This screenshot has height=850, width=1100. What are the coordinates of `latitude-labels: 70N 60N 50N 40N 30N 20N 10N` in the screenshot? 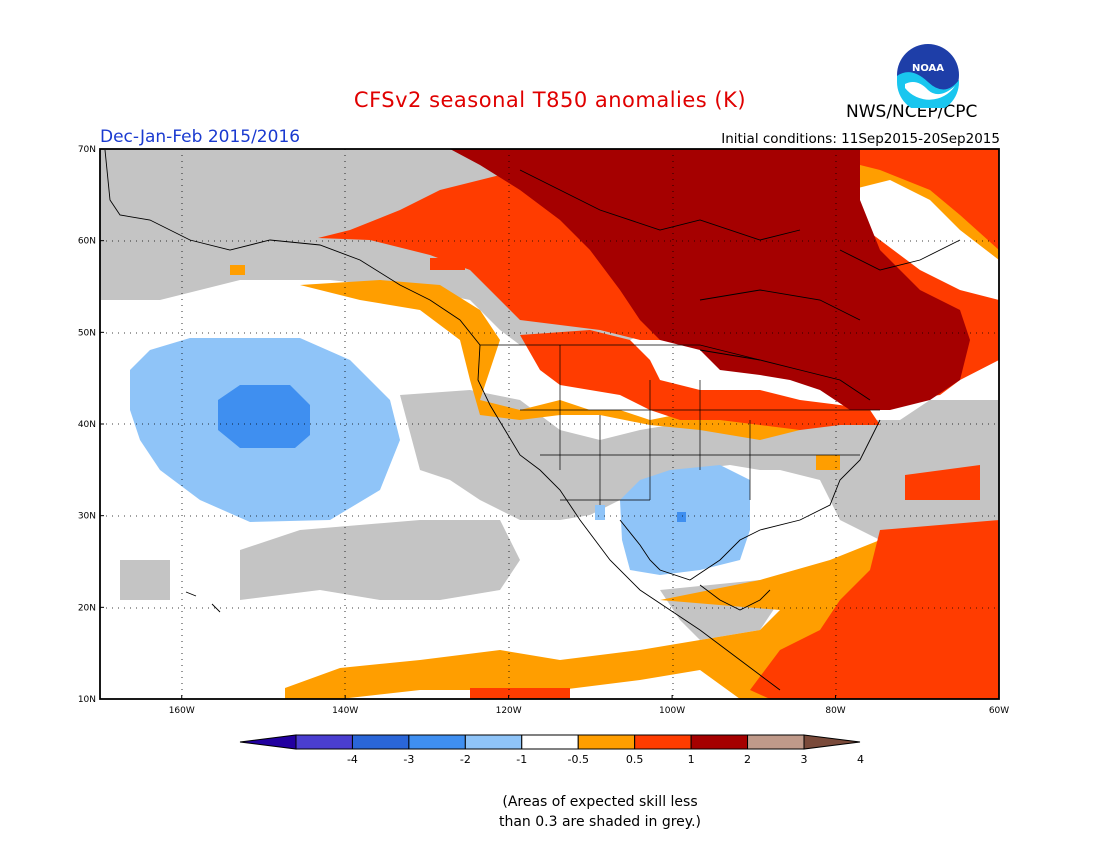 It's located at (91, 425).